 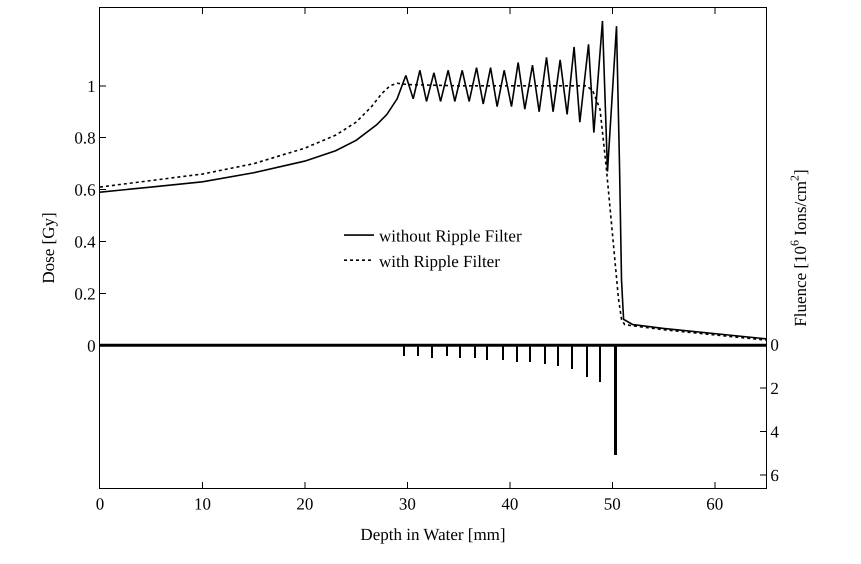 What do you see at coordinates (433, 534) in the screenshot?
I see `x-axis-title: Depth in Water [mm]` at bounding box center [433, 534].